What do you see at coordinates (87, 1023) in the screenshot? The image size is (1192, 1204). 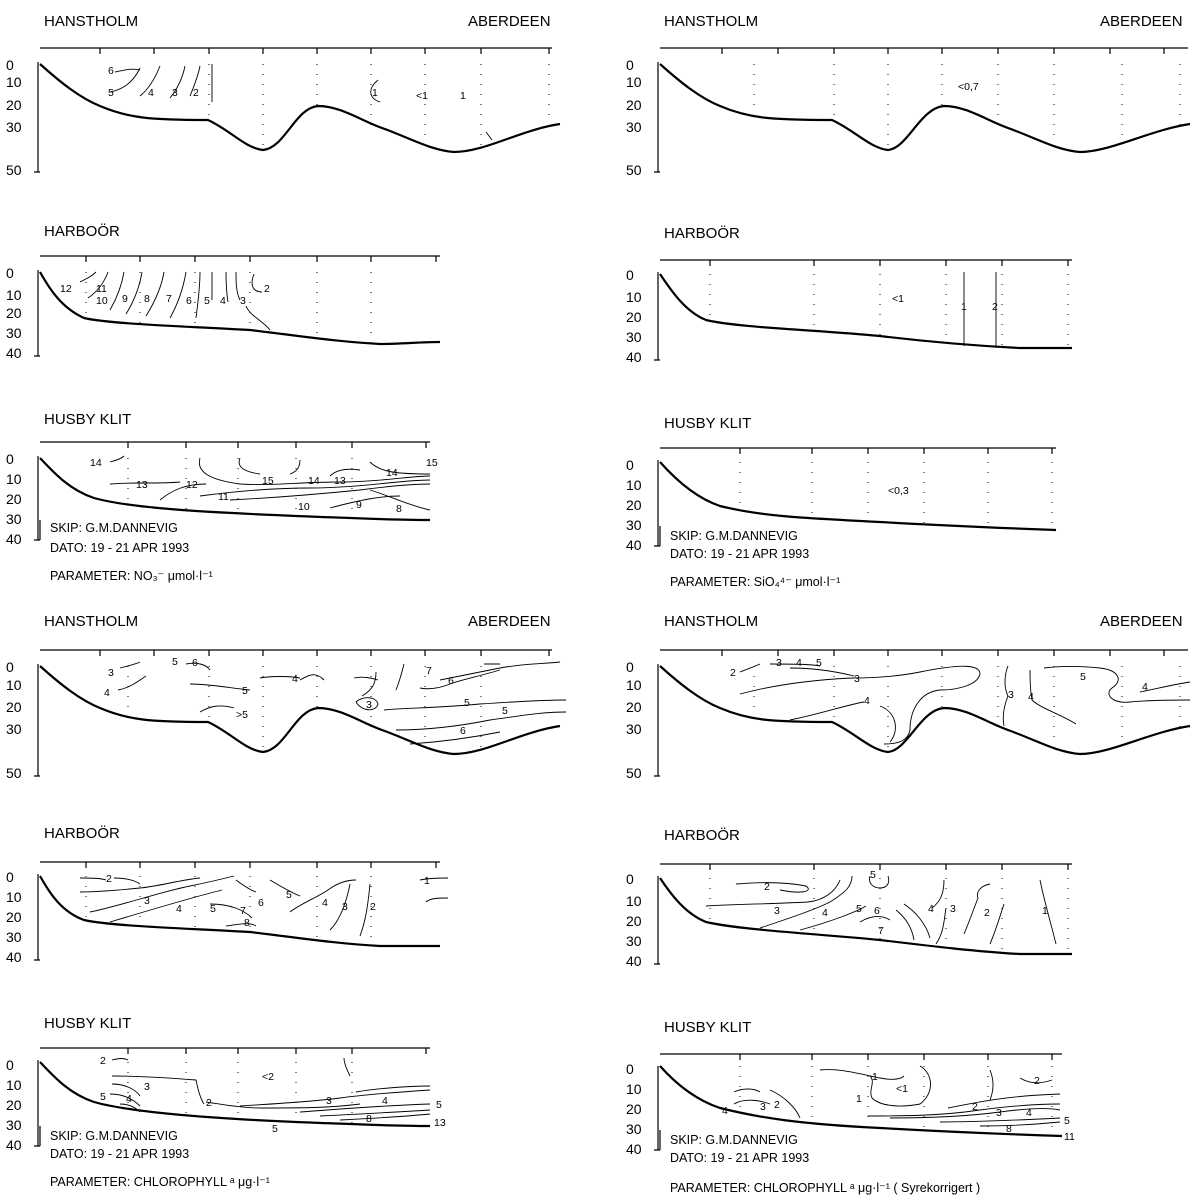 I see `section-title: HUSBY KLIT` at bounding box center [87, 1023].